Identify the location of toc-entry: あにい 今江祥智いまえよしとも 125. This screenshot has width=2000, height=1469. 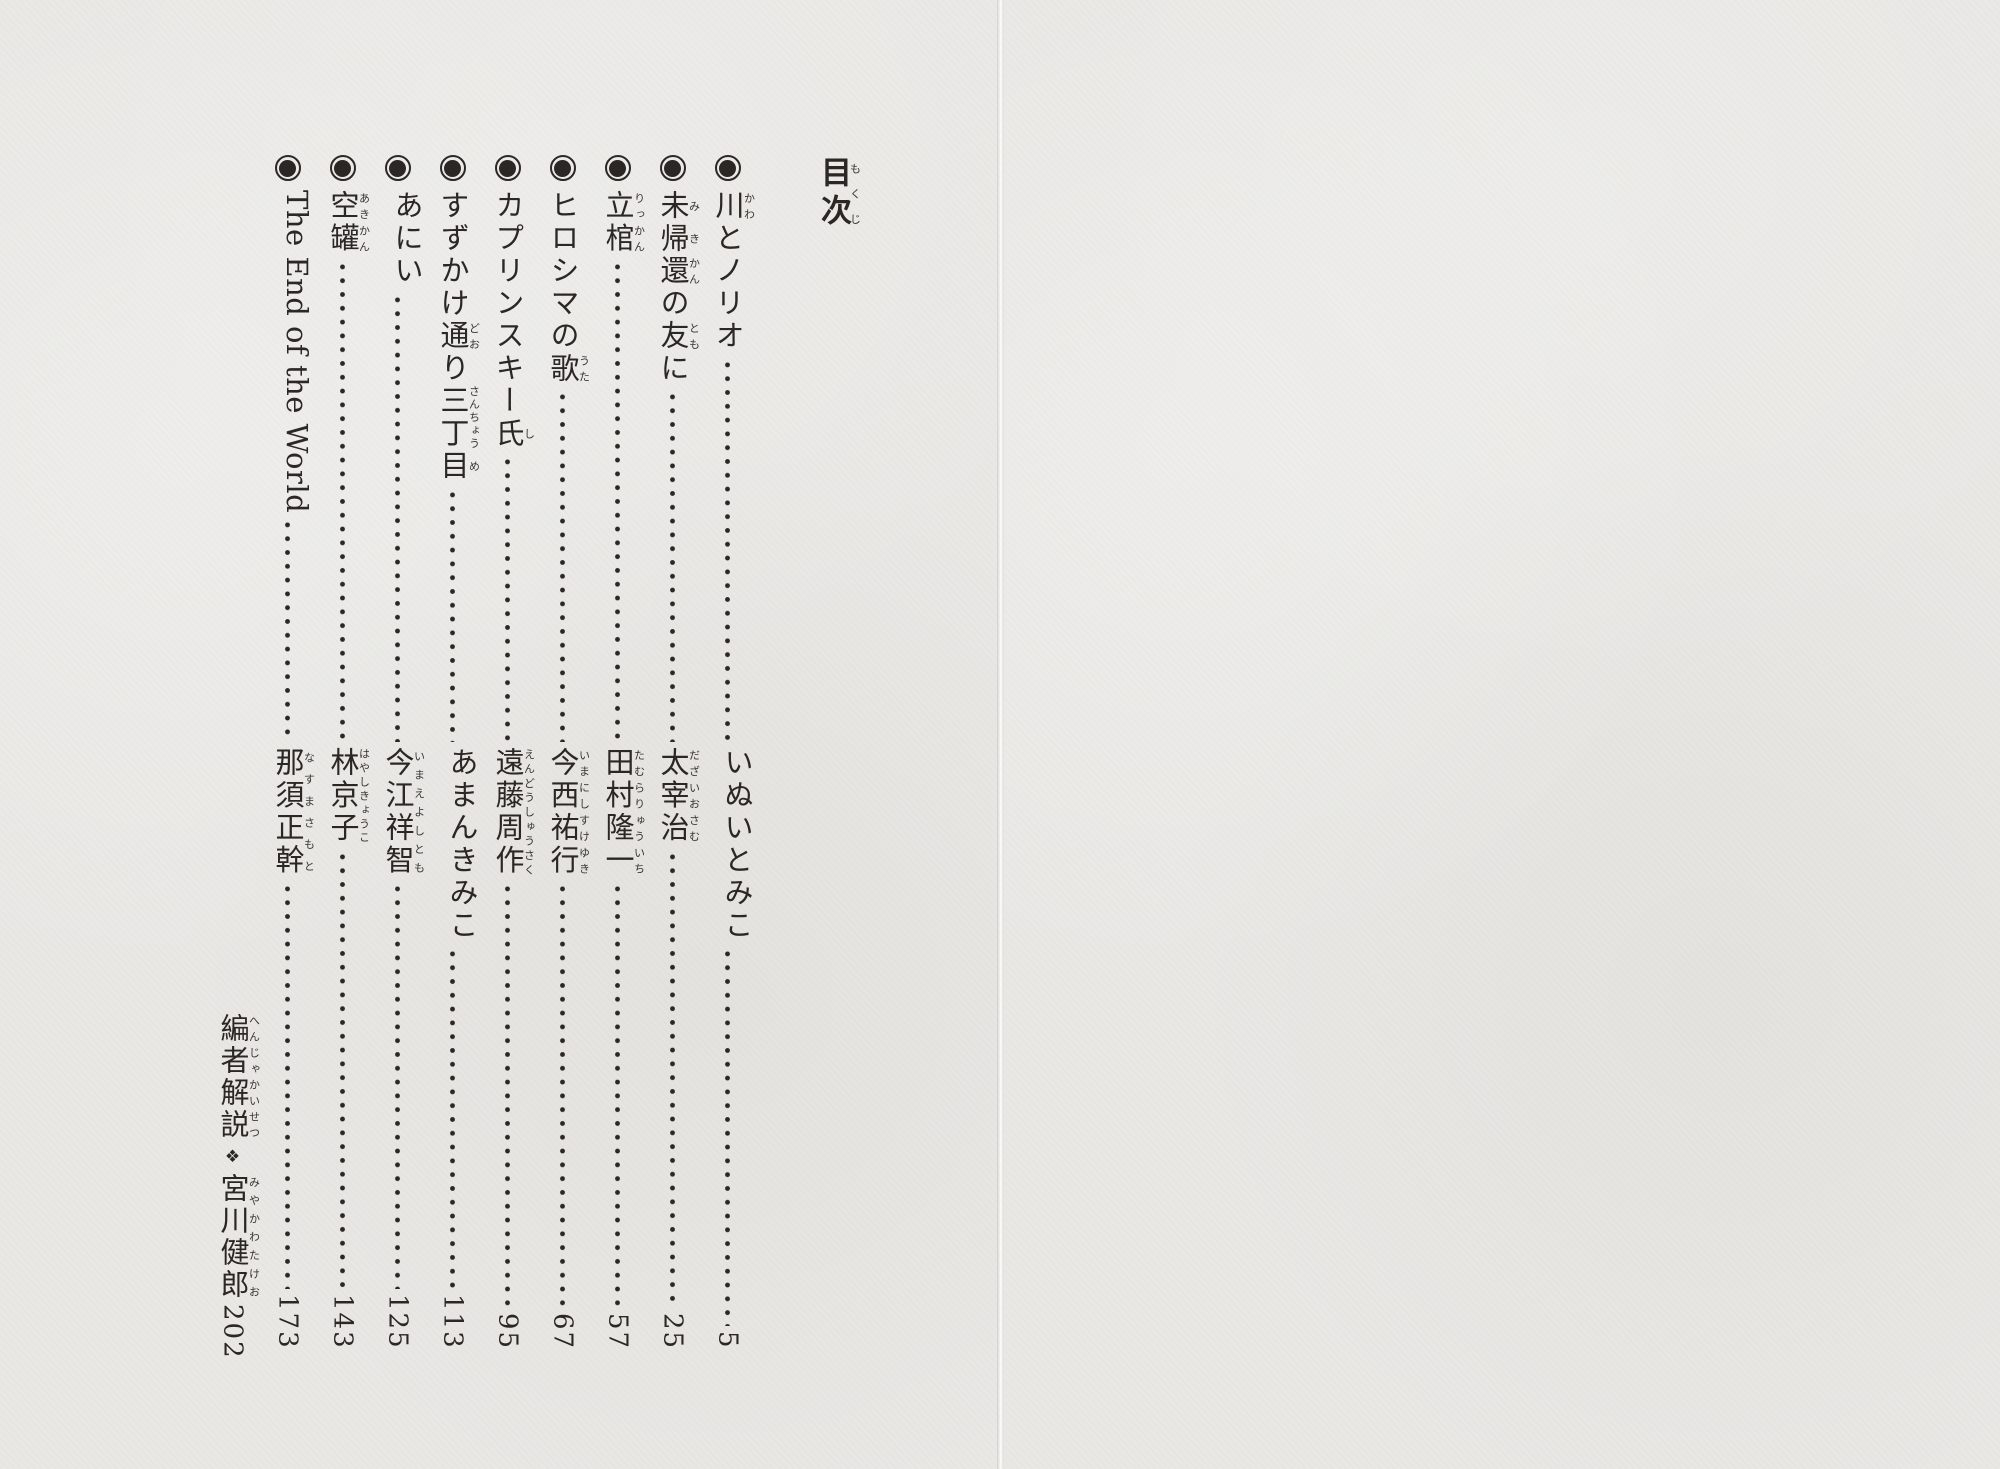
(398, 750).